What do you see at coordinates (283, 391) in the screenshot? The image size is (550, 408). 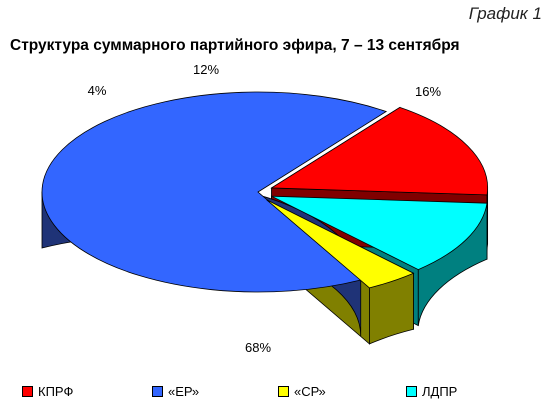 I see `legend-swatch-sr` at bounding box center [283, 391].